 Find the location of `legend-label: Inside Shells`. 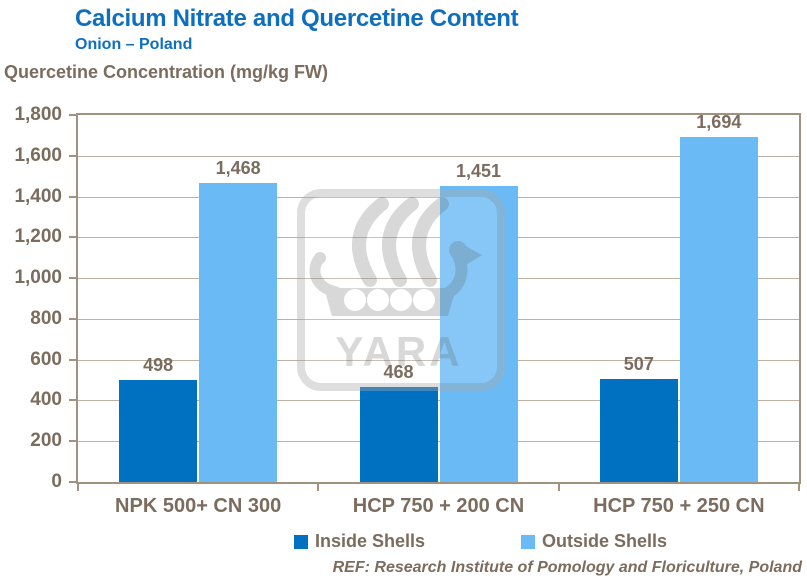

legend-label: Inside Shells is located at coordinates (369, 541).